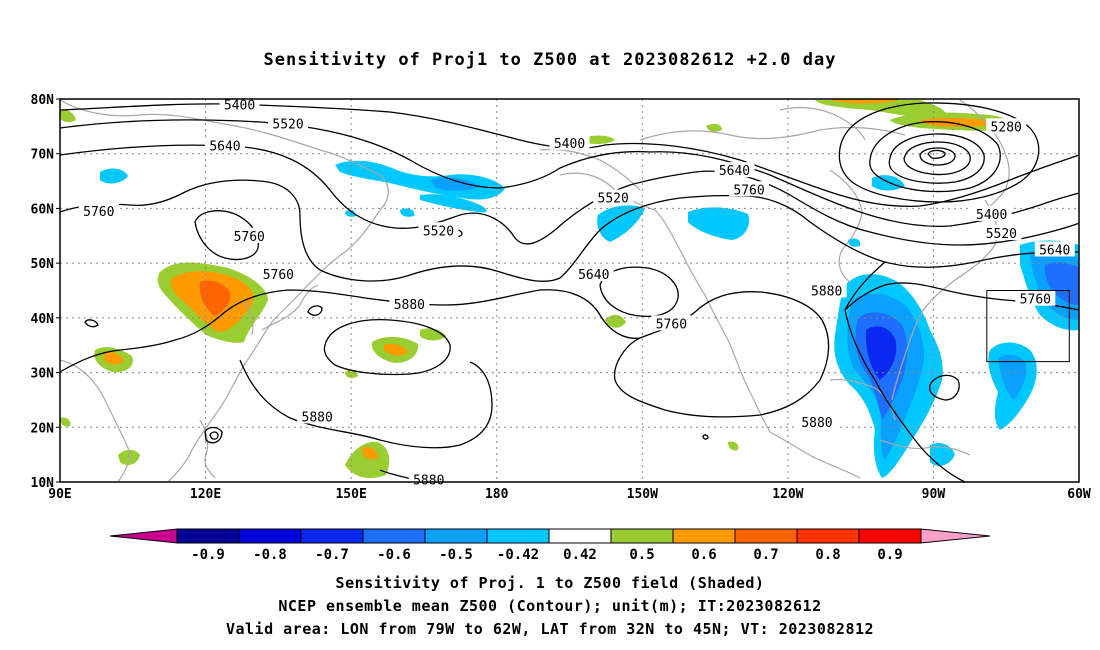 The image size is (1100, 650). Describe the element at coordinates (569, 144) in the screenshot. I see `contour-label: 5400` at that location.